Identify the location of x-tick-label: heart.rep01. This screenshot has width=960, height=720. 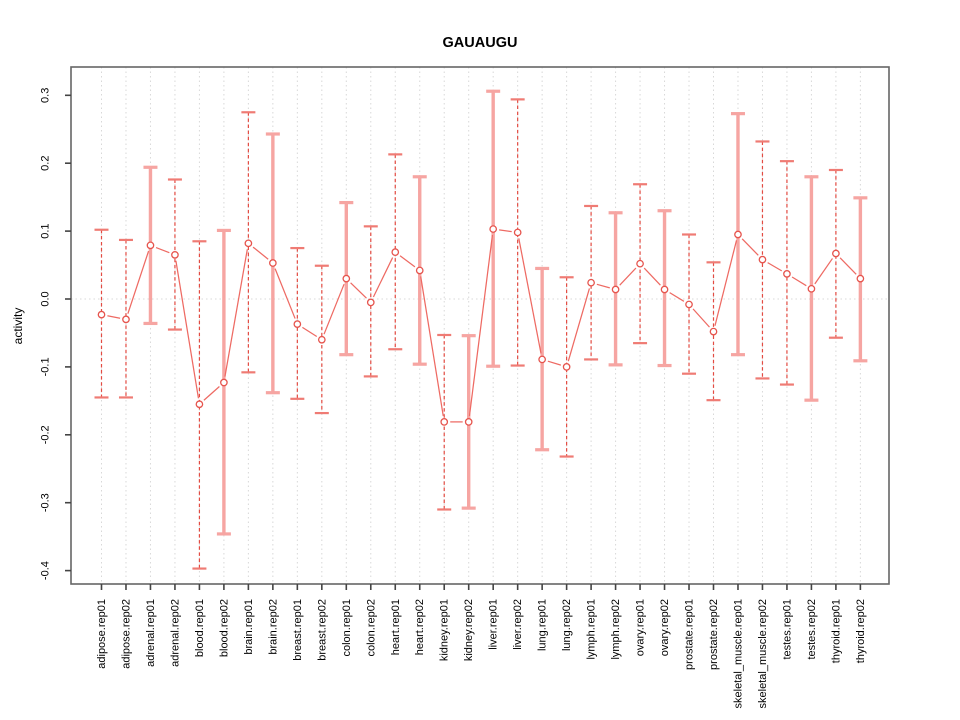
(396, 627).